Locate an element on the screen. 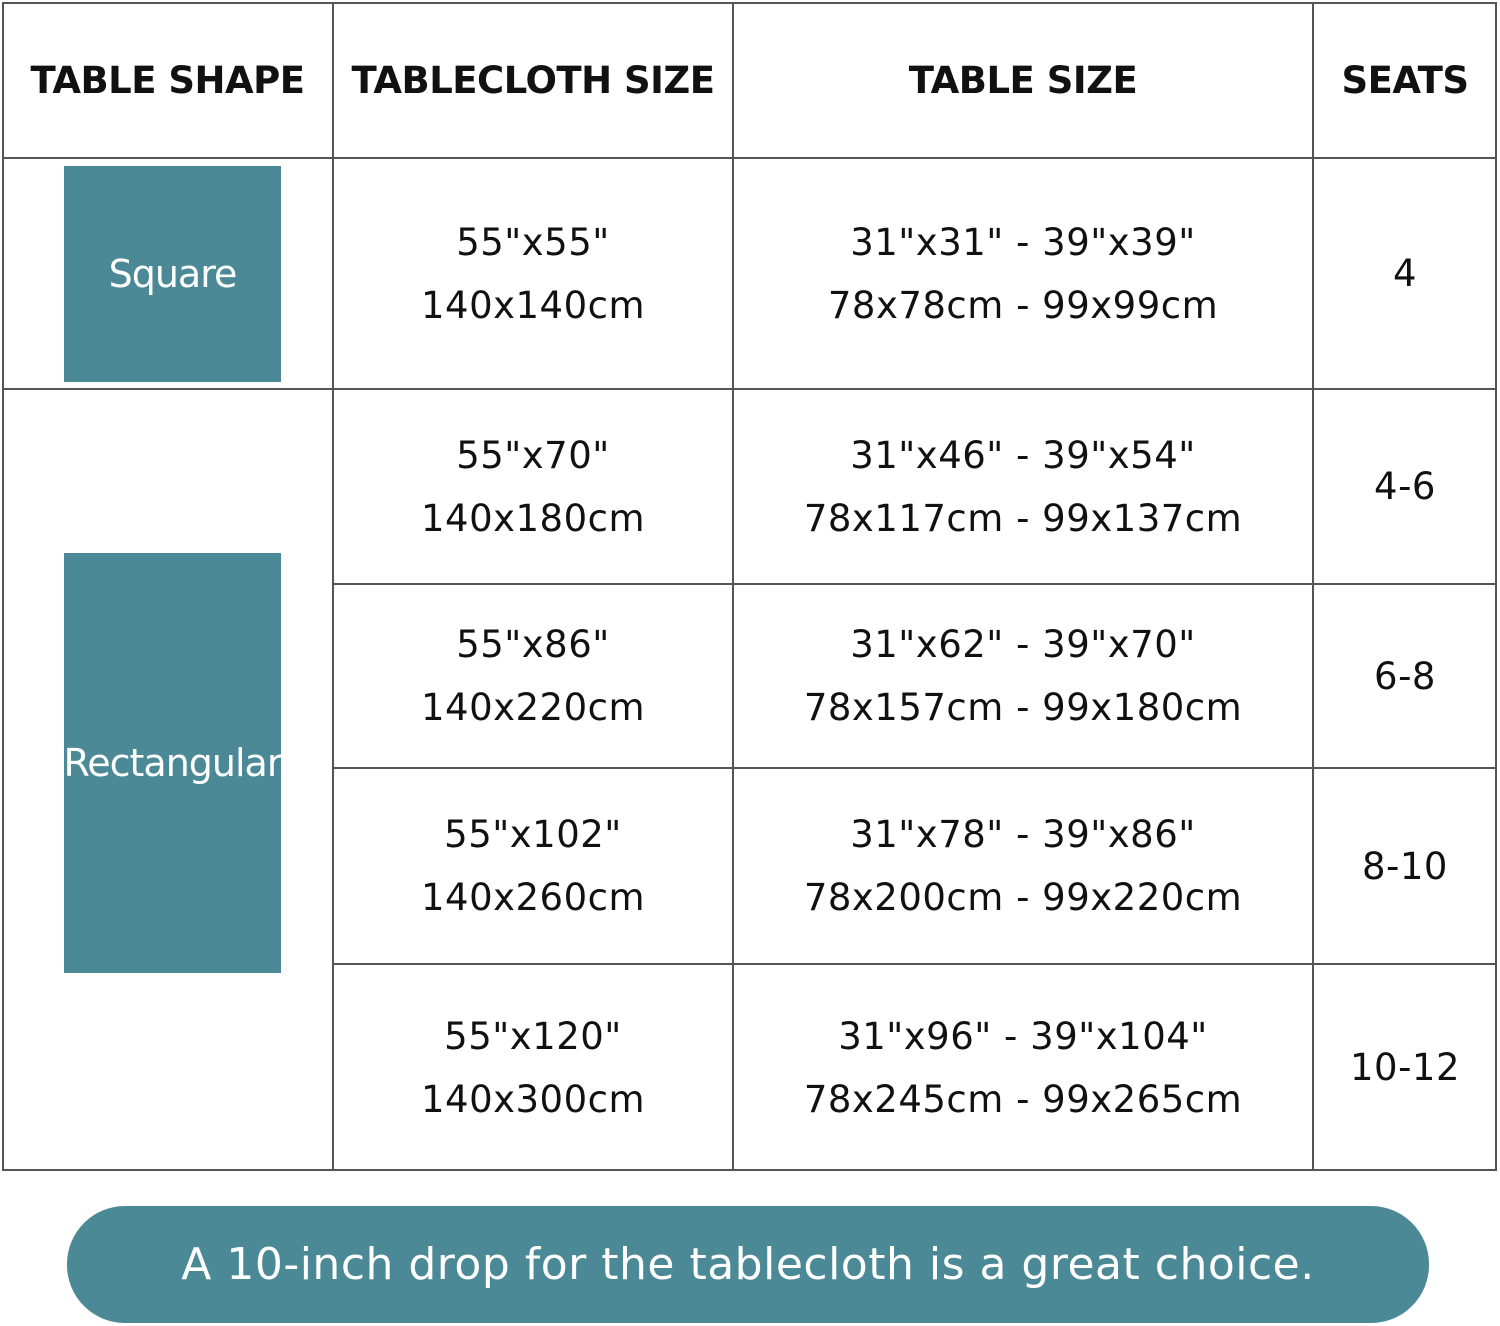  seats-value: 10-12 is located at coordinates (1404, 1067).